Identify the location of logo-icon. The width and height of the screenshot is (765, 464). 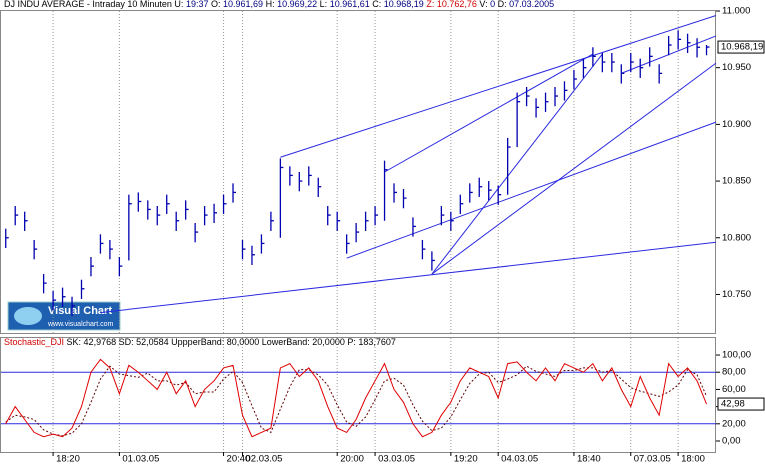
(28, 316).